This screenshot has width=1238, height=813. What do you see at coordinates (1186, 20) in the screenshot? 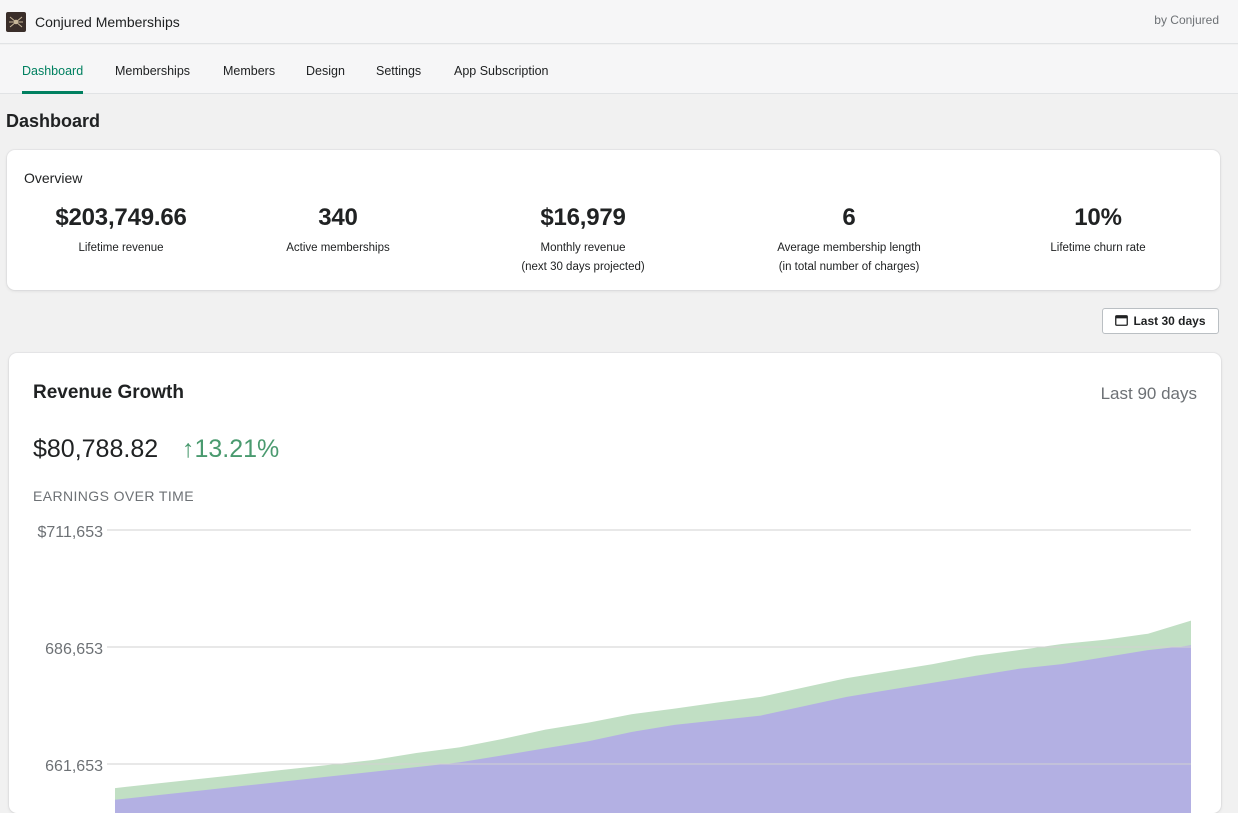
I see `by-conjured-text: by Conjured` at bounding box center [1186, 20].